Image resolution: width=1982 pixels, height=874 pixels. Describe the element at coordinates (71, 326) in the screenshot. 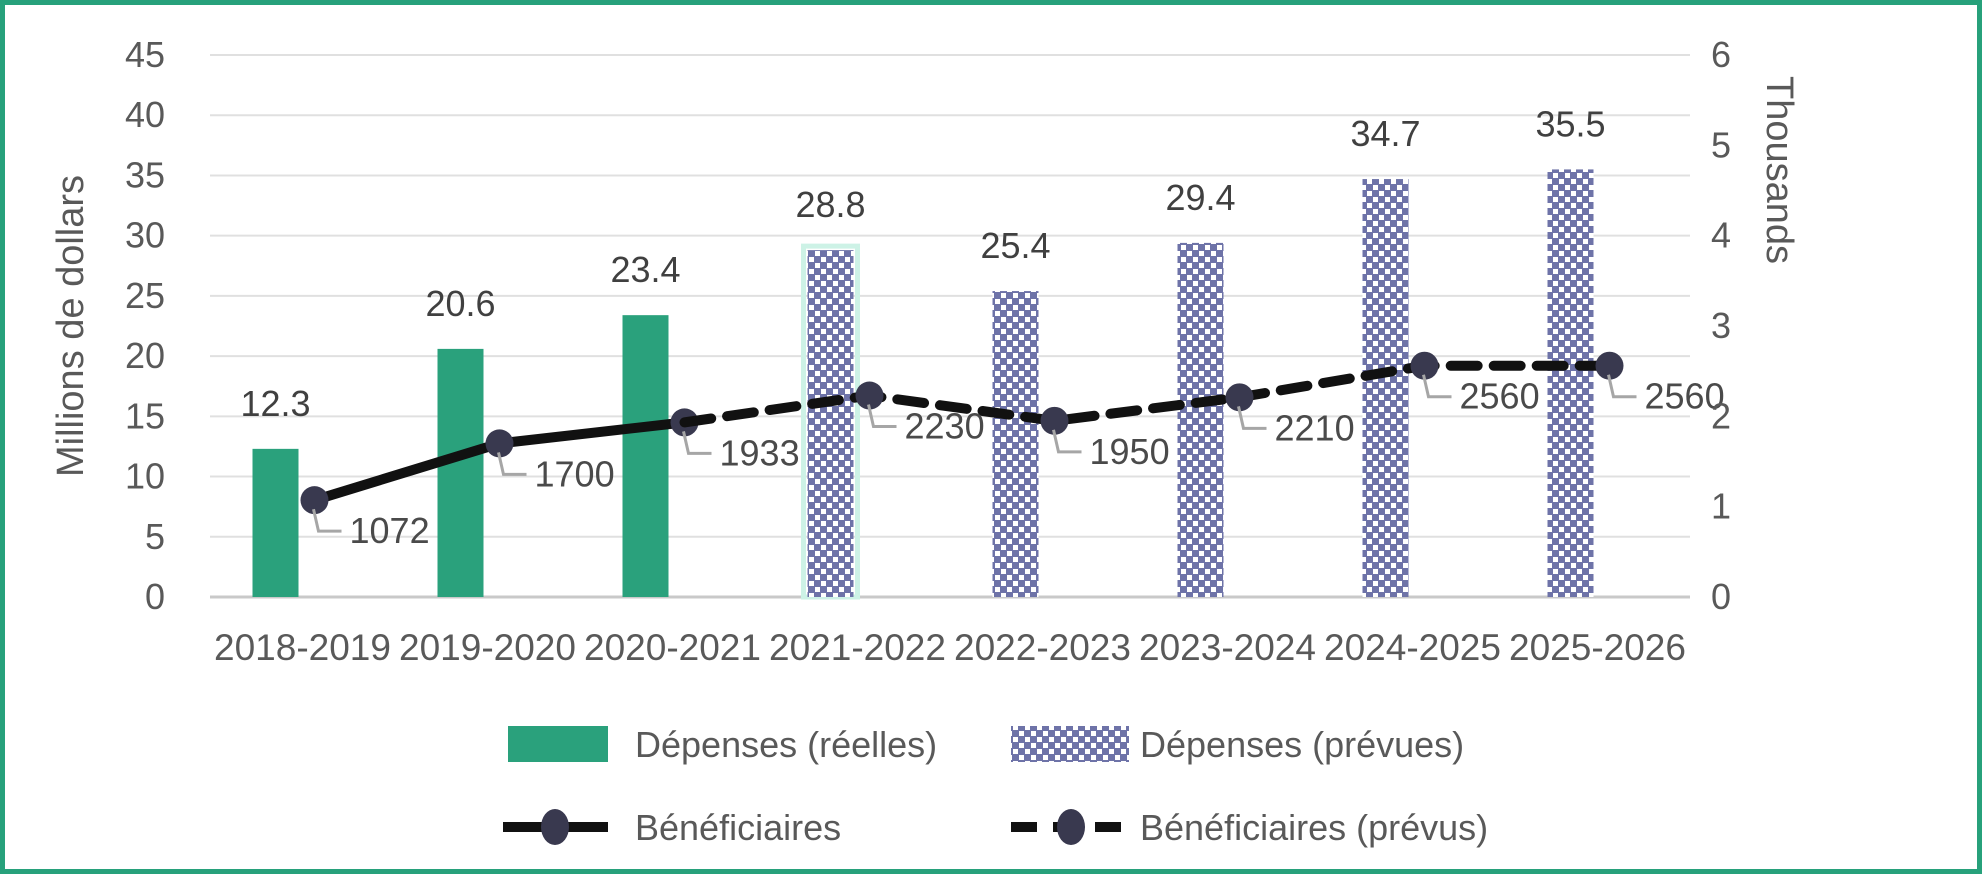

I see `left-axis-title: Millions de dollars` at that location.